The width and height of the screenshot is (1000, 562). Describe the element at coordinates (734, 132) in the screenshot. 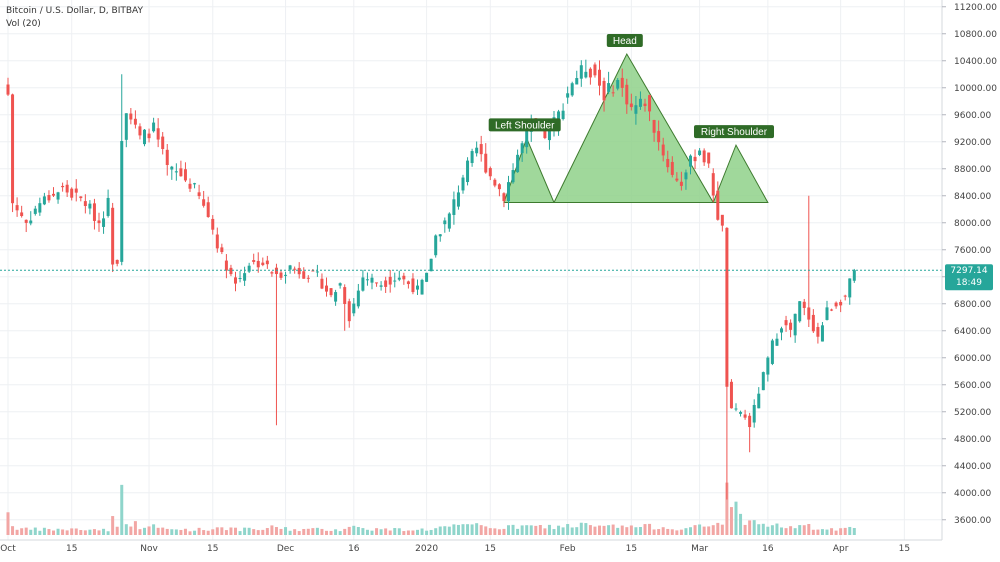

I see `right-shoulder-label-box` at that location.